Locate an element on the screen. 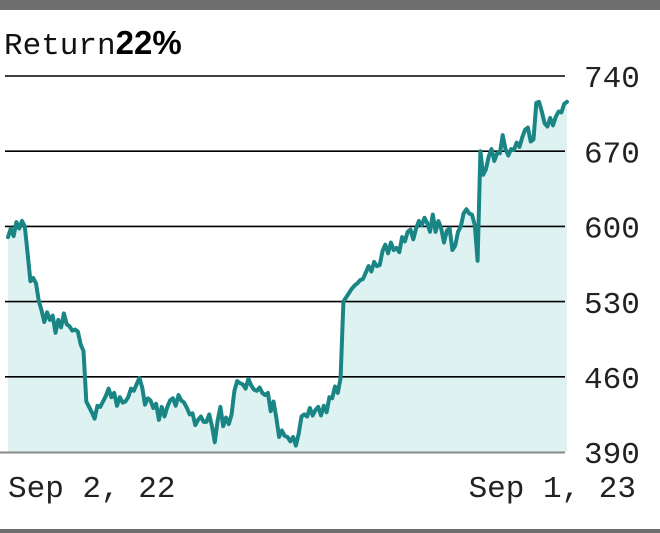  x-tick-label-start: Sep 2, 22 is located at coordinates (91, 489).